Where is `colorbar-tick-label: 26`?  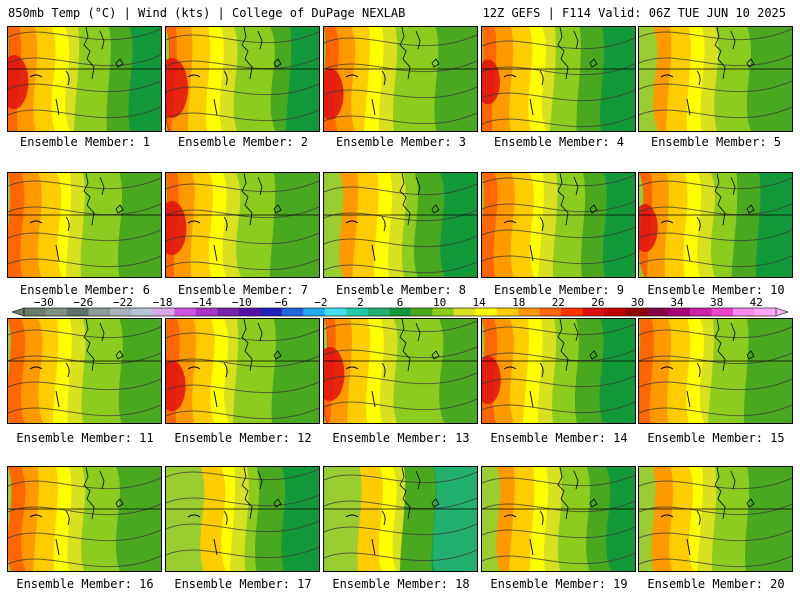
colorbar-tick-label: 26 is located at coordinates (597, 303).